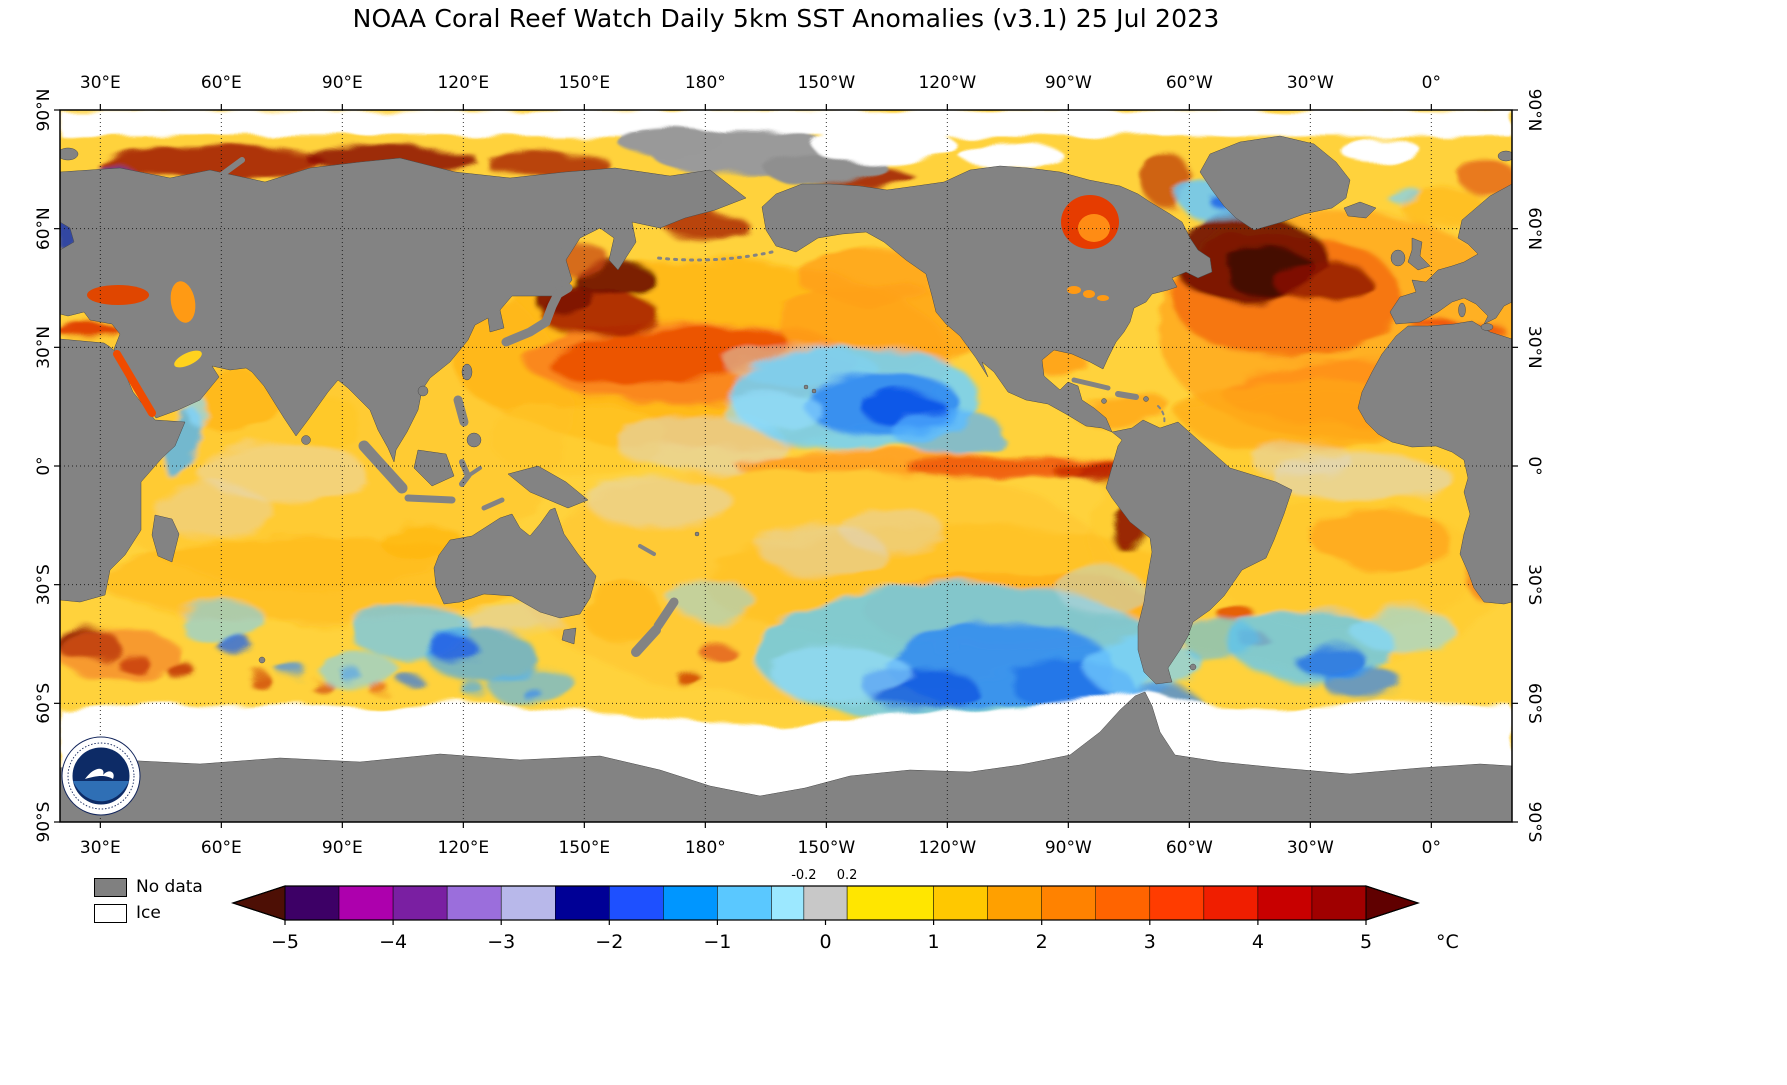  I want to click on lon-tick-label-top: 90°W, so click(1068, 83).